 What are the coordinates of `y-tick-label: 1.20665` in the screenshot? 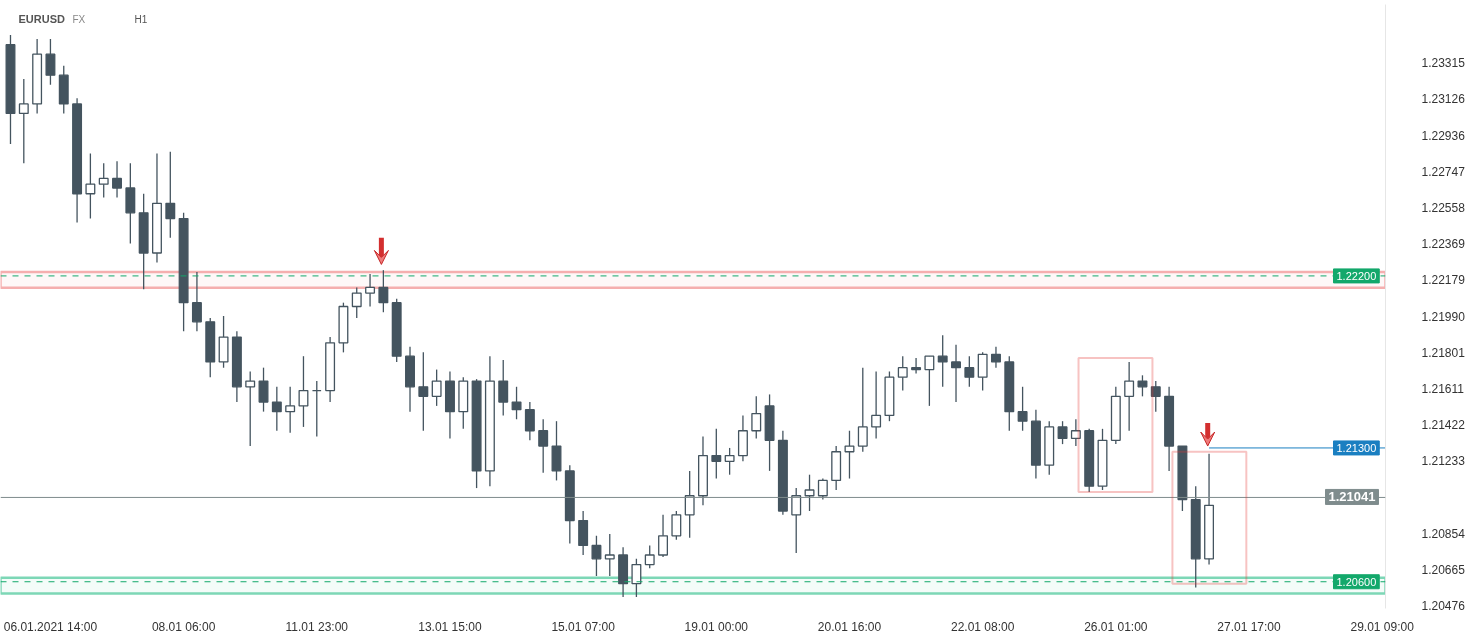 It's located at (1443, 569).